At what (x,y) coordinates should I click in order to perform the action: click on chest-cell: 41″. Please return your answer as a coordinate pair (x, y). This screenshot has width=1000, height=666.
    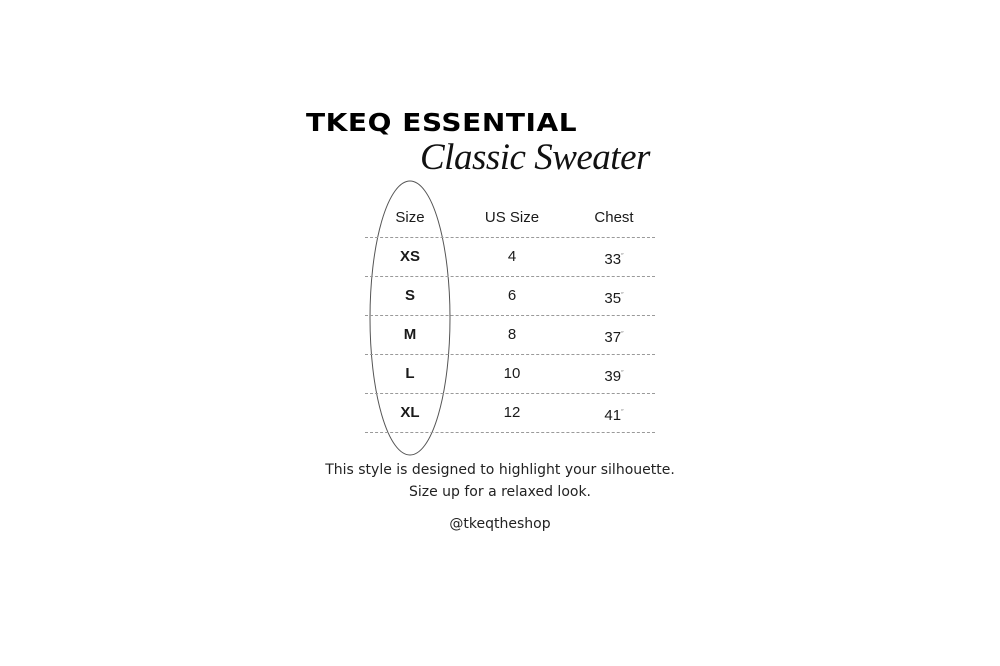
    Looking at the image, I should click on (614, 414).